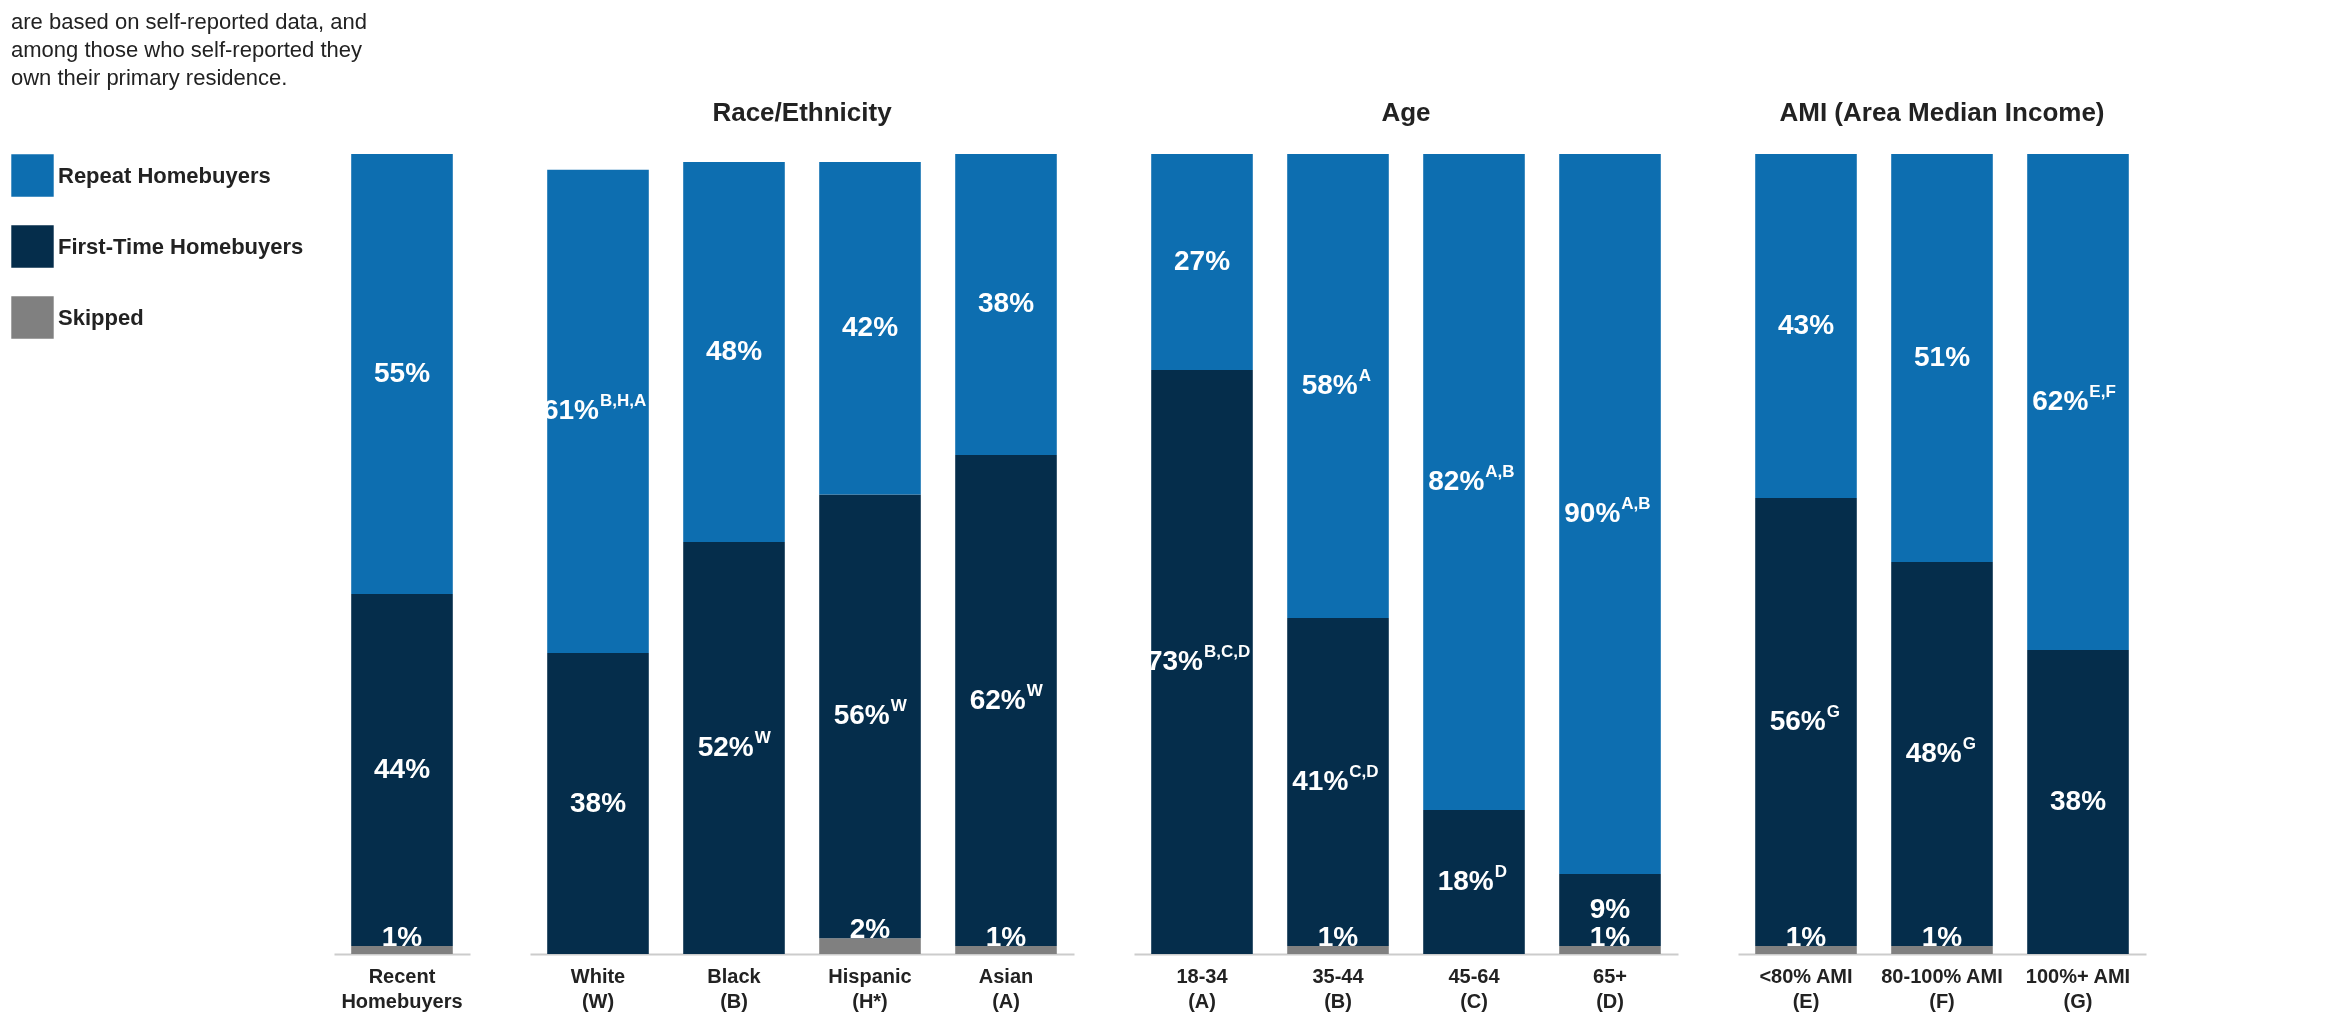 The height and width of the screenshot is (1036, 2351). What do you see at coordinates (402, 988) in the screenshot?
I see `x-tick-label: Recent Homebuyers` at bounding box center [402, 988].